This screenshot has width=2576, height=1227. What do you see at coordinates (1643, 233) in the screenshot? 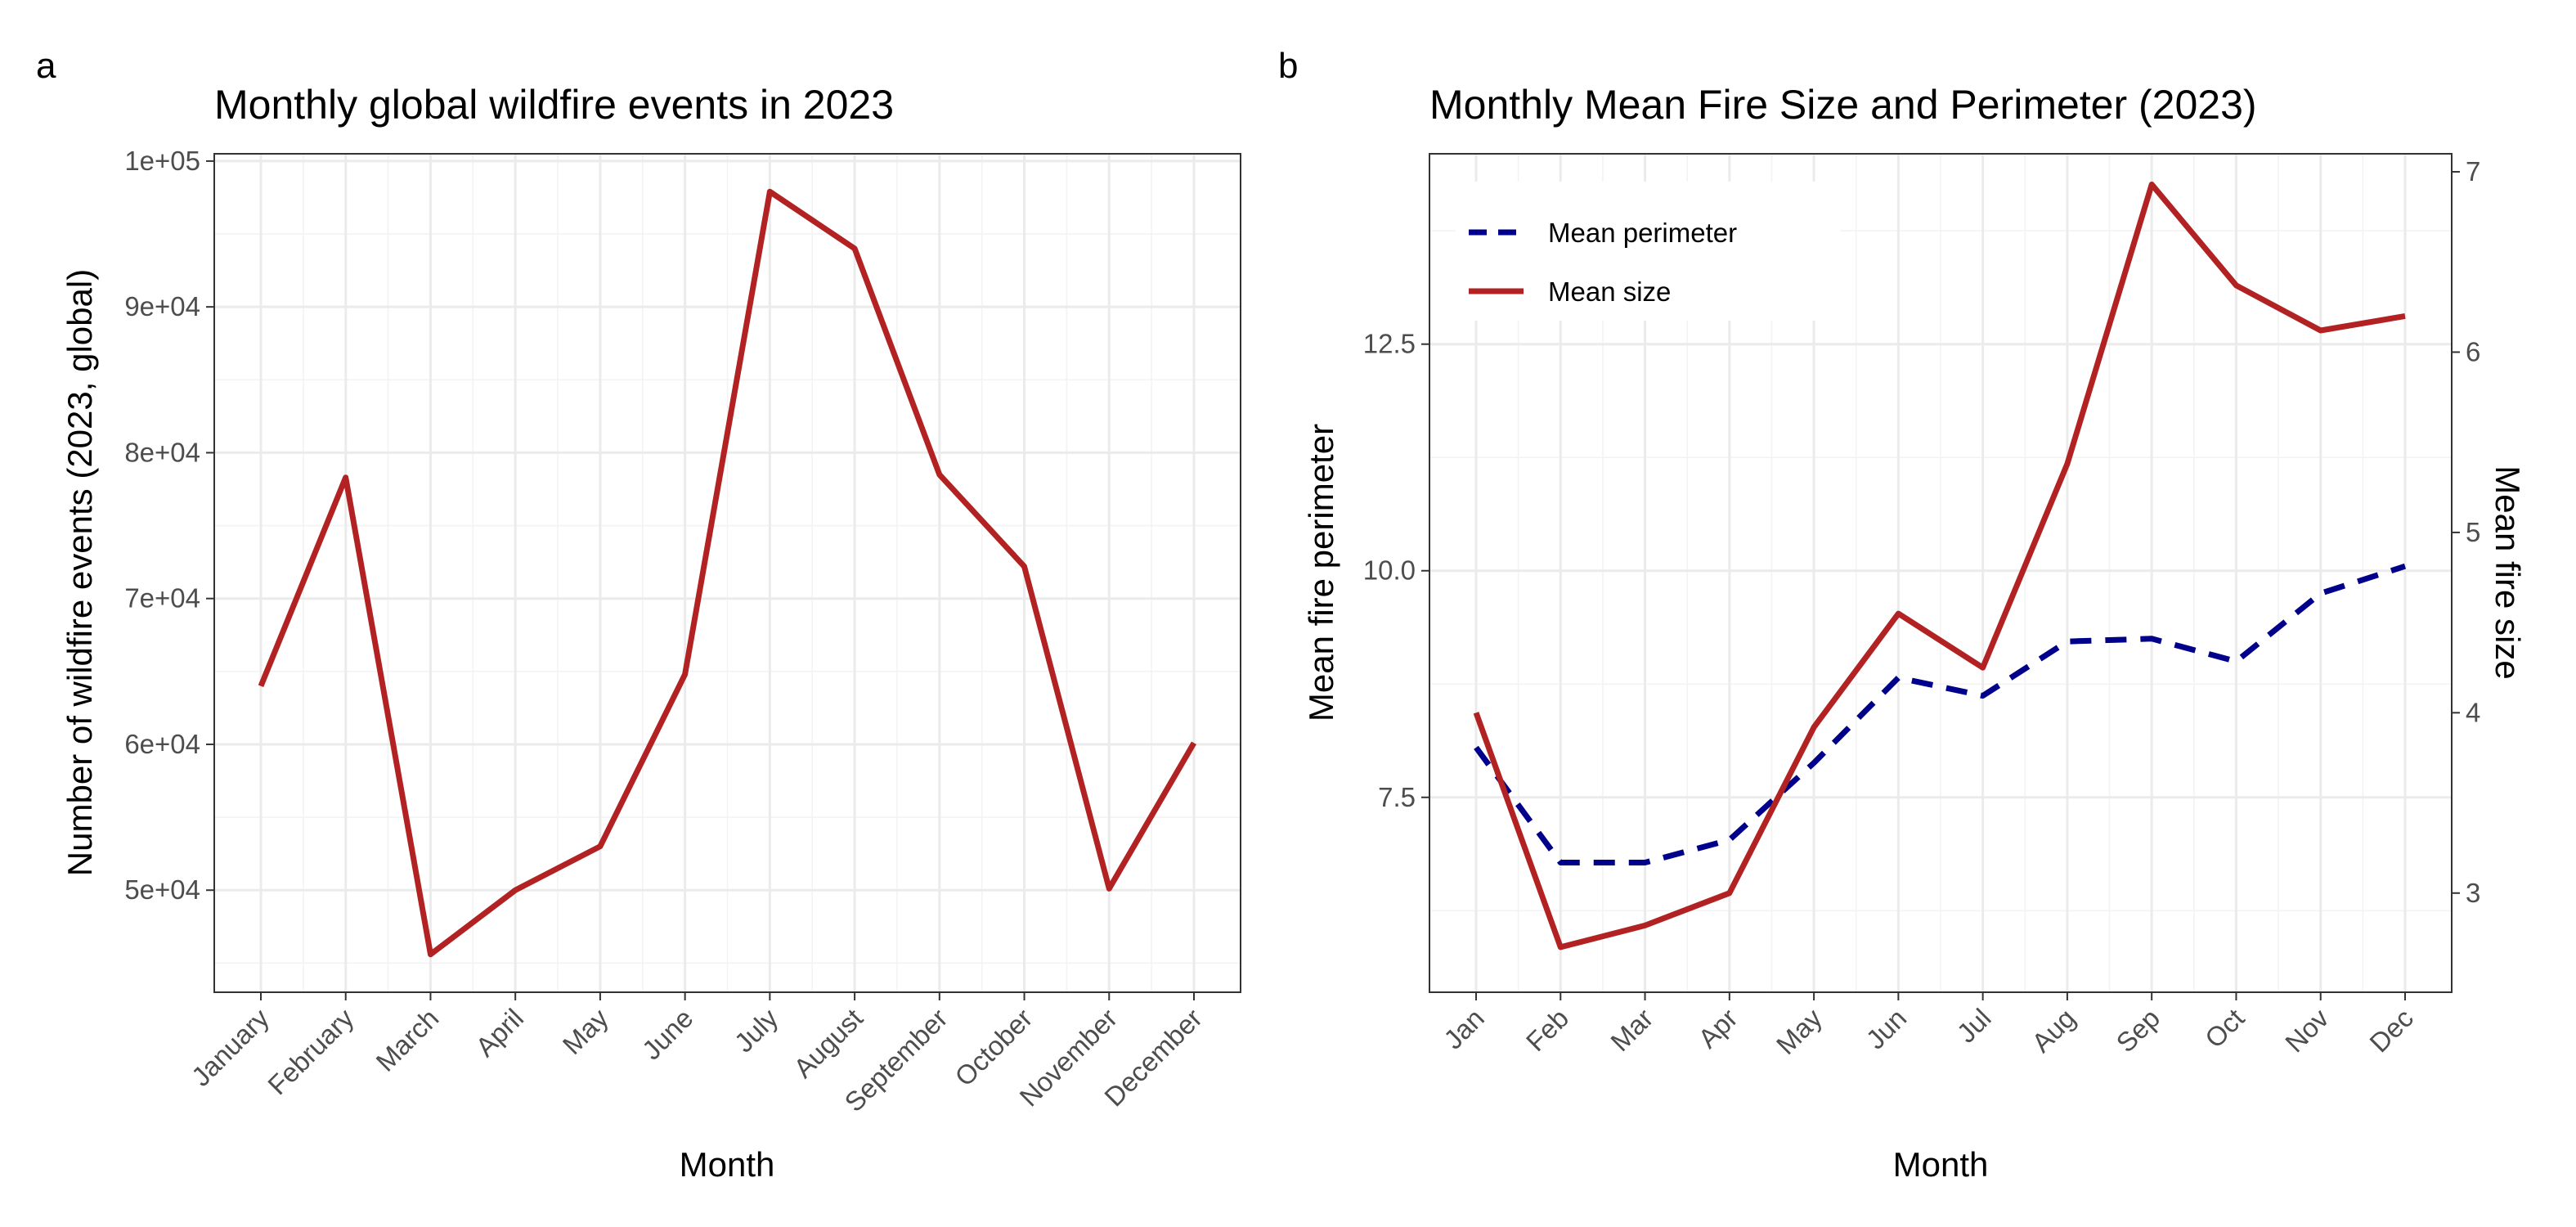
I see `legend-label-mean-perimeter: Mean perimeter` at bounding box center [1643, 233].